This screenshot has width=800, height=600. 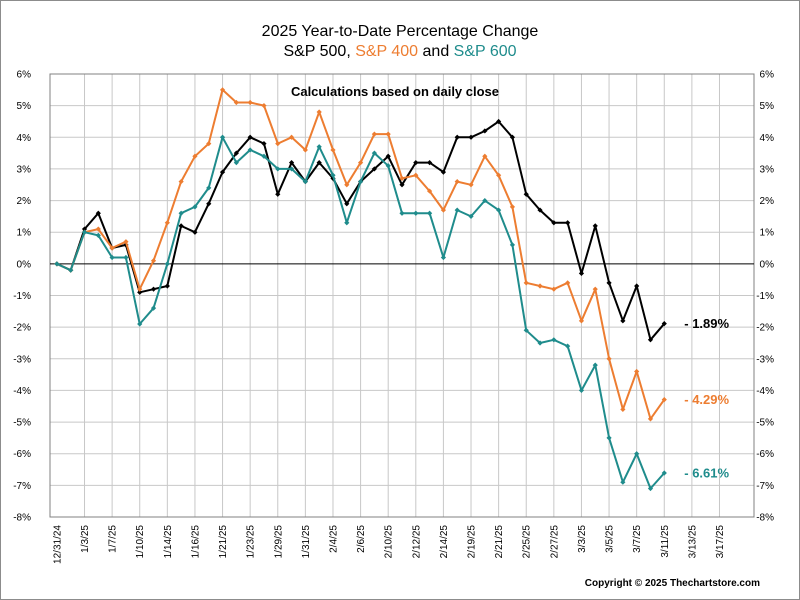 I want to click on title-sp400: S&P 400, so click(x=386, y=51).